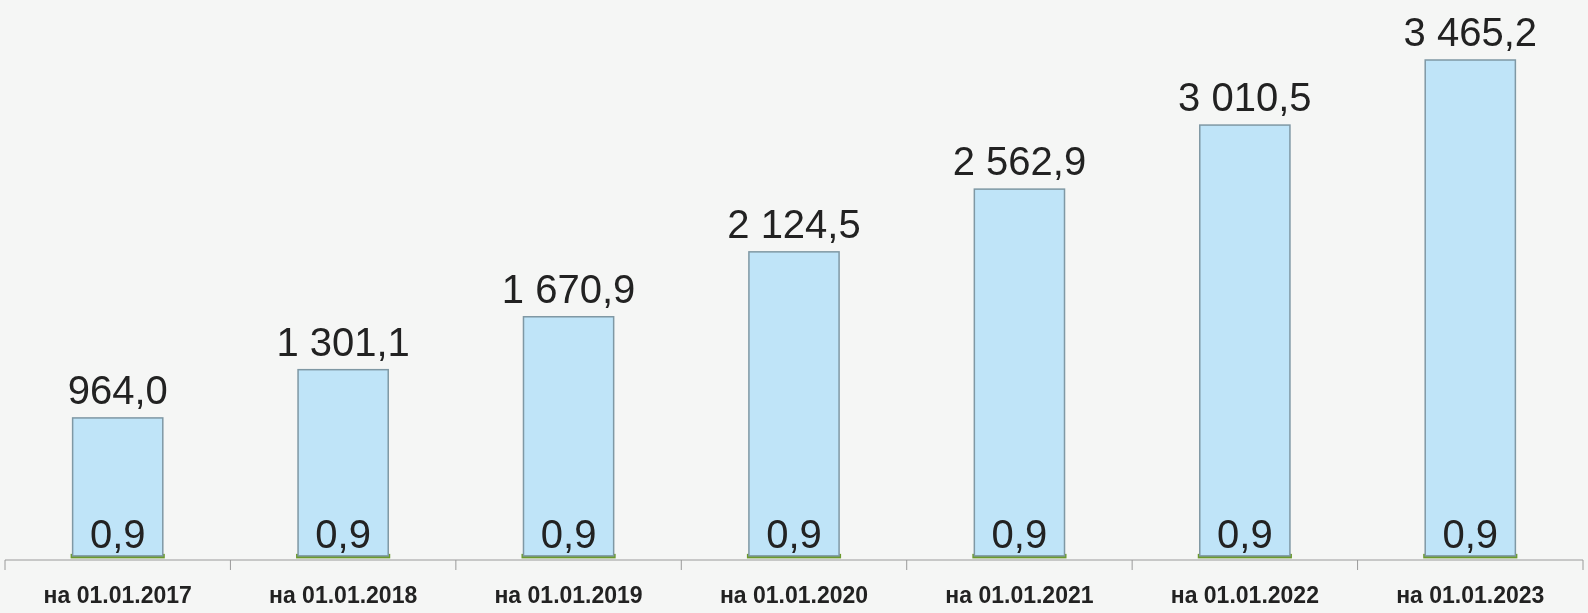 The image size is (1588, 613). I want to click on x-tick-label: на 01.01.2017, so click(117, 595).